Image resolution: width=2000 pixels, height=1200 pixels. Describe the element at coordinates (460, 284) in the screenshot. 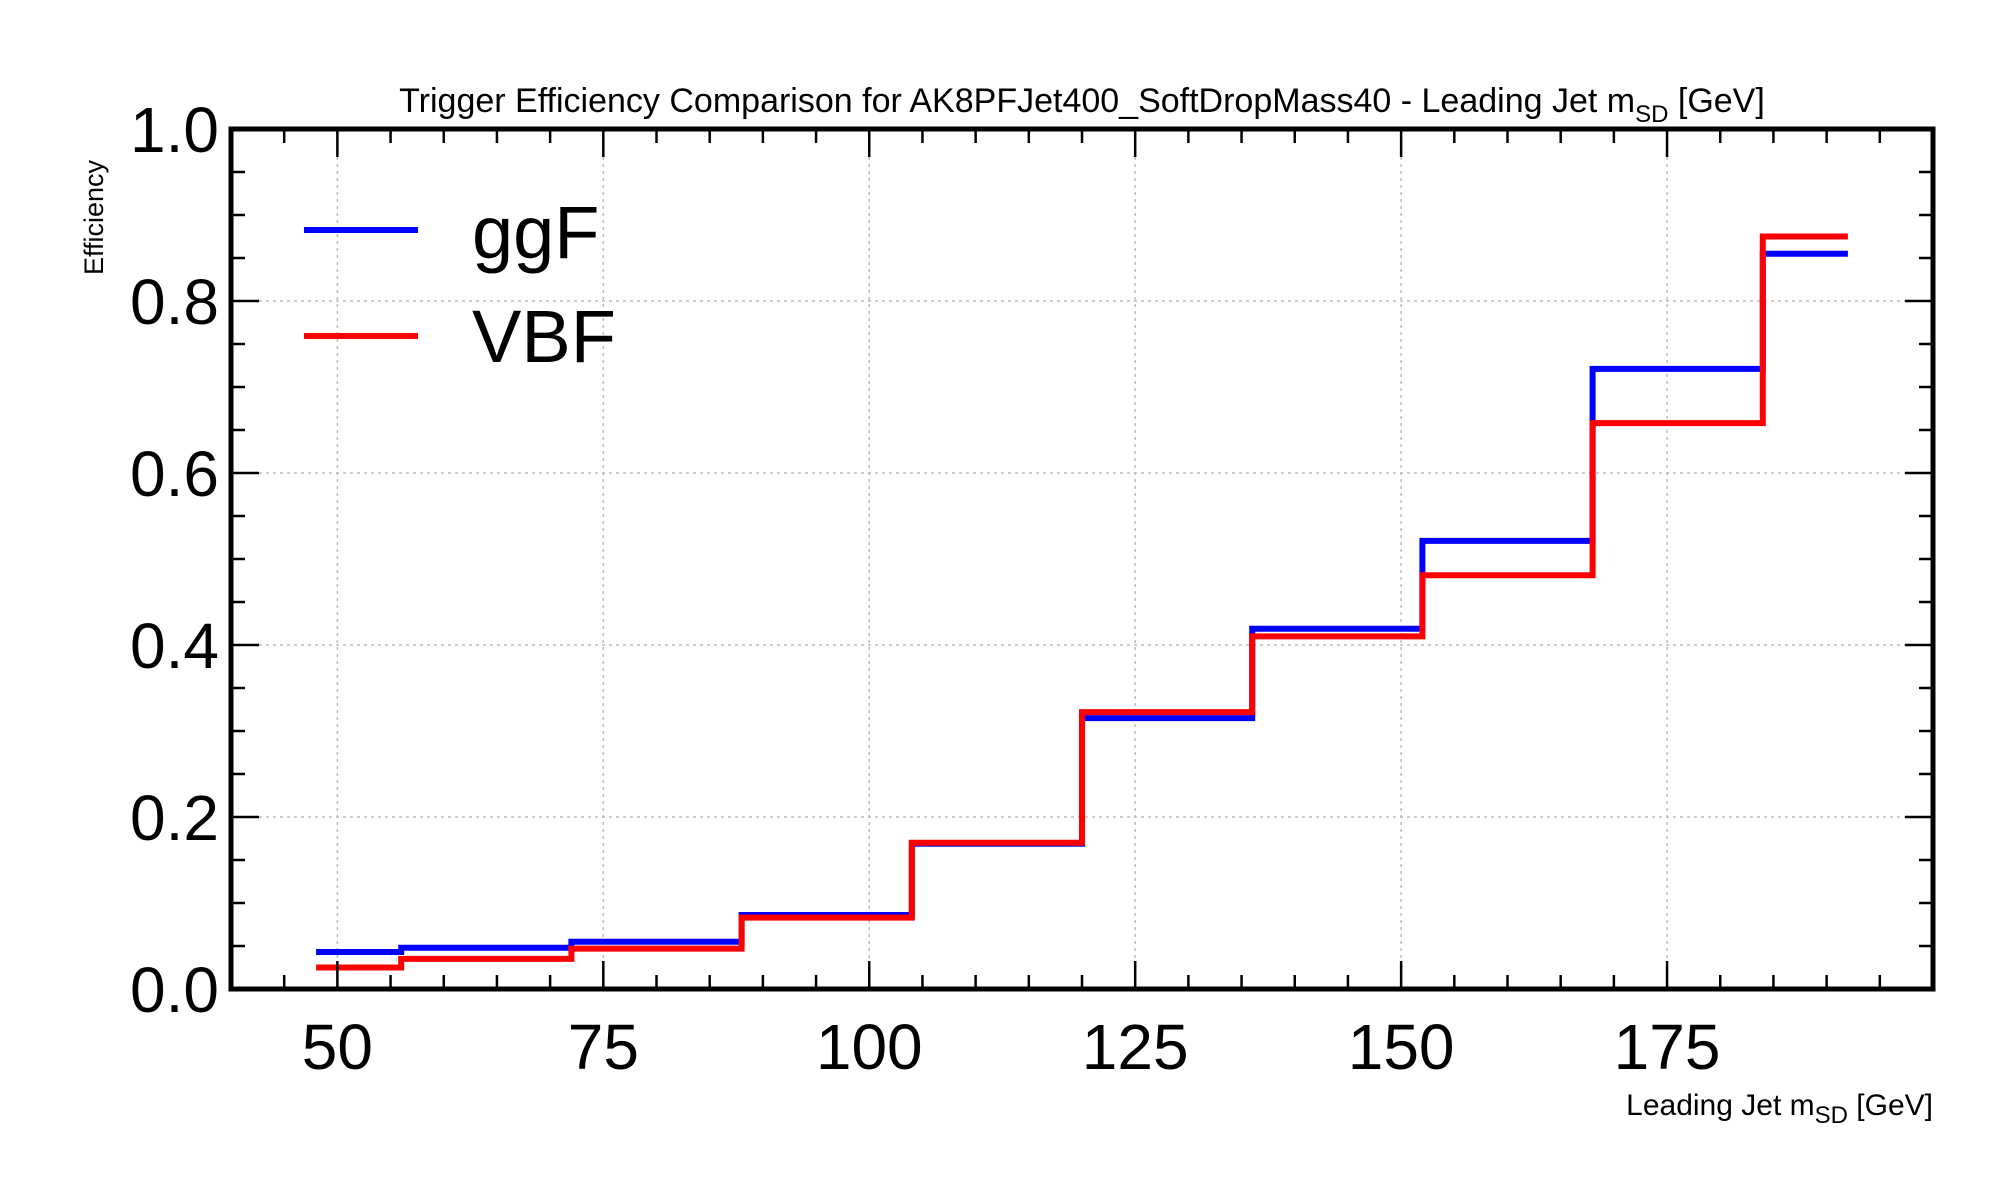

I see `legend: ggF VBF` at that location.